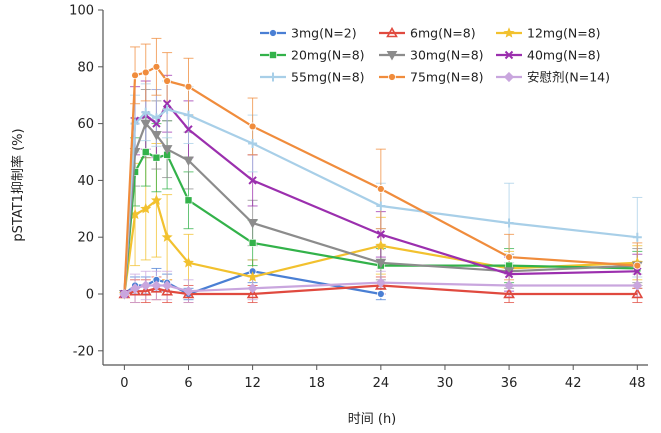  What do you see at coordinates (568, 77) in the screenshot?
I see `legend-label: 安慰剂(N=14)` at bounding box center [568, 77].